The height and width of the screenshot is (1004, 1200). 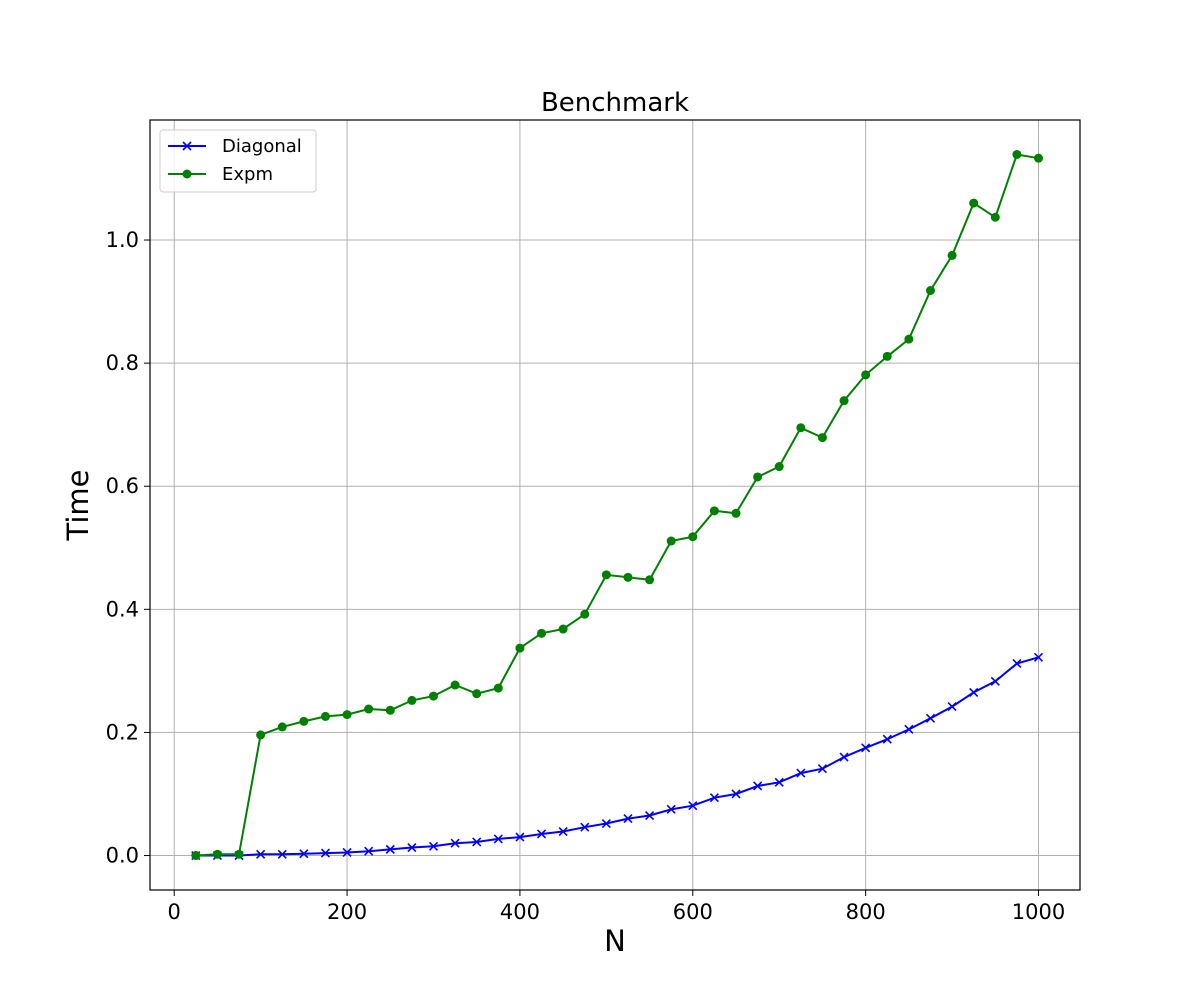 I want to click on legend-item-expm: Expm, so click(x=220, y=174).